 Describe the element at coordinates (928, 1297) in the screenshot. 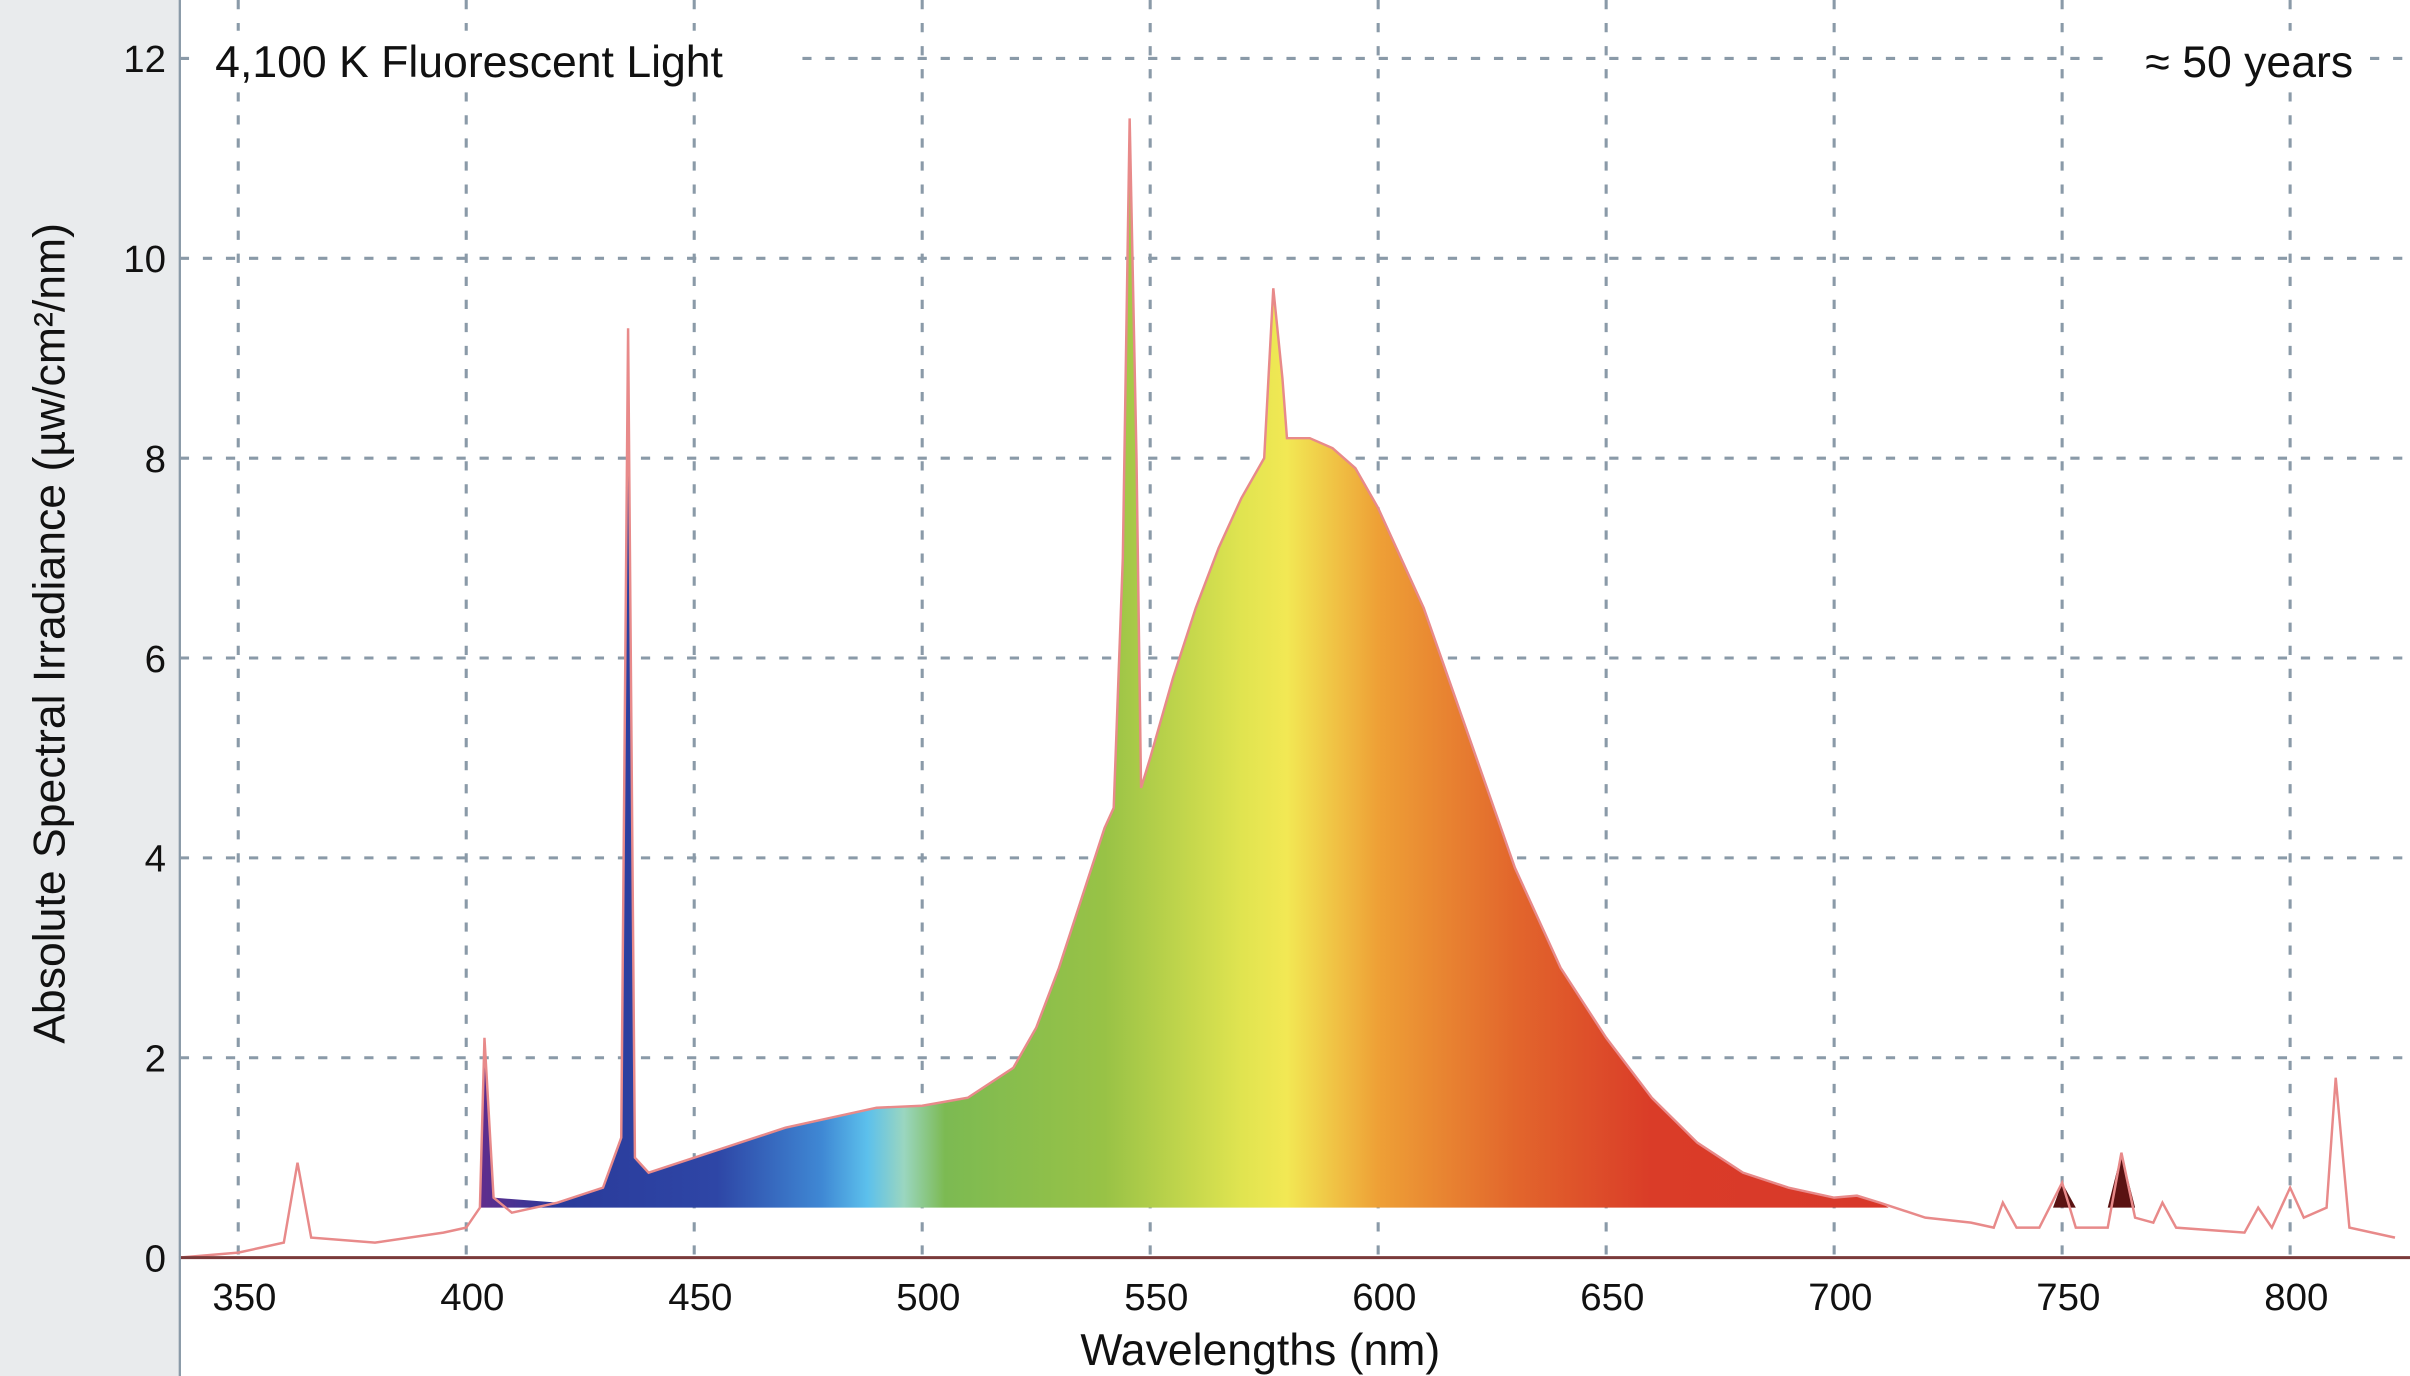

I see `x-tick-label: 500` at that location.